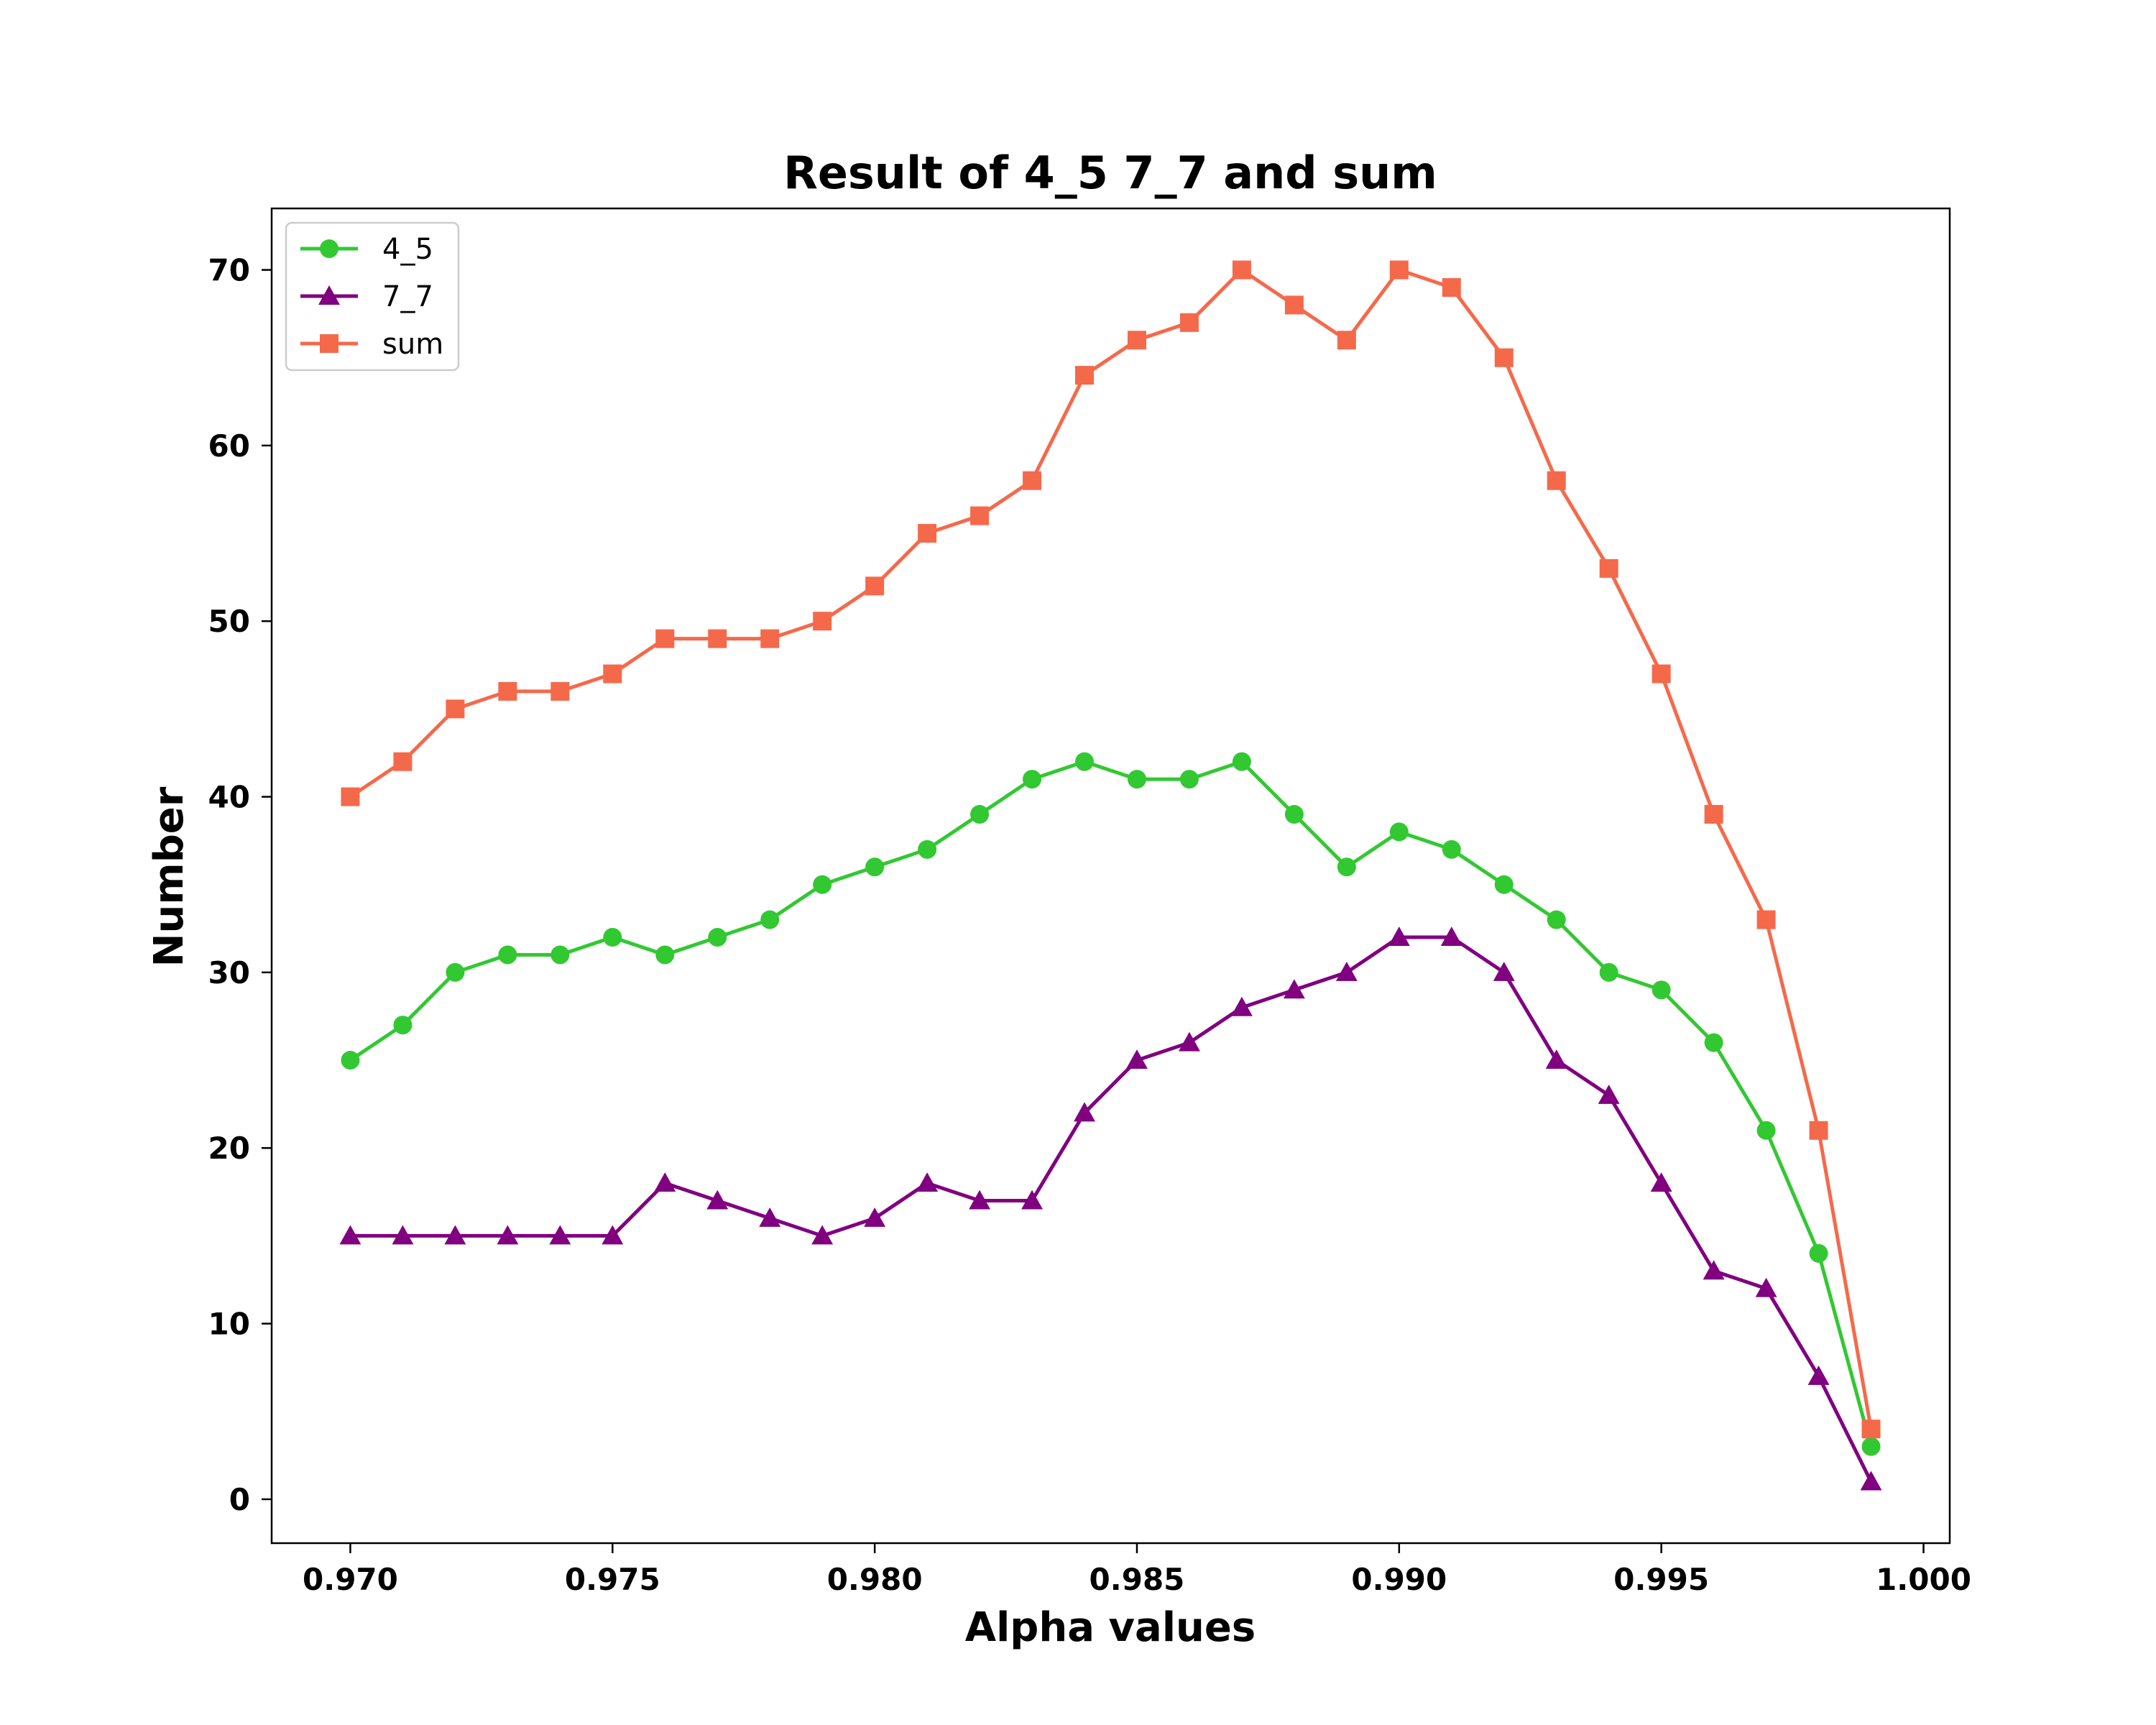  Describe the element at coordinates (169, 876) in the screenshot. I see `y-axis-label: Number` at that location.